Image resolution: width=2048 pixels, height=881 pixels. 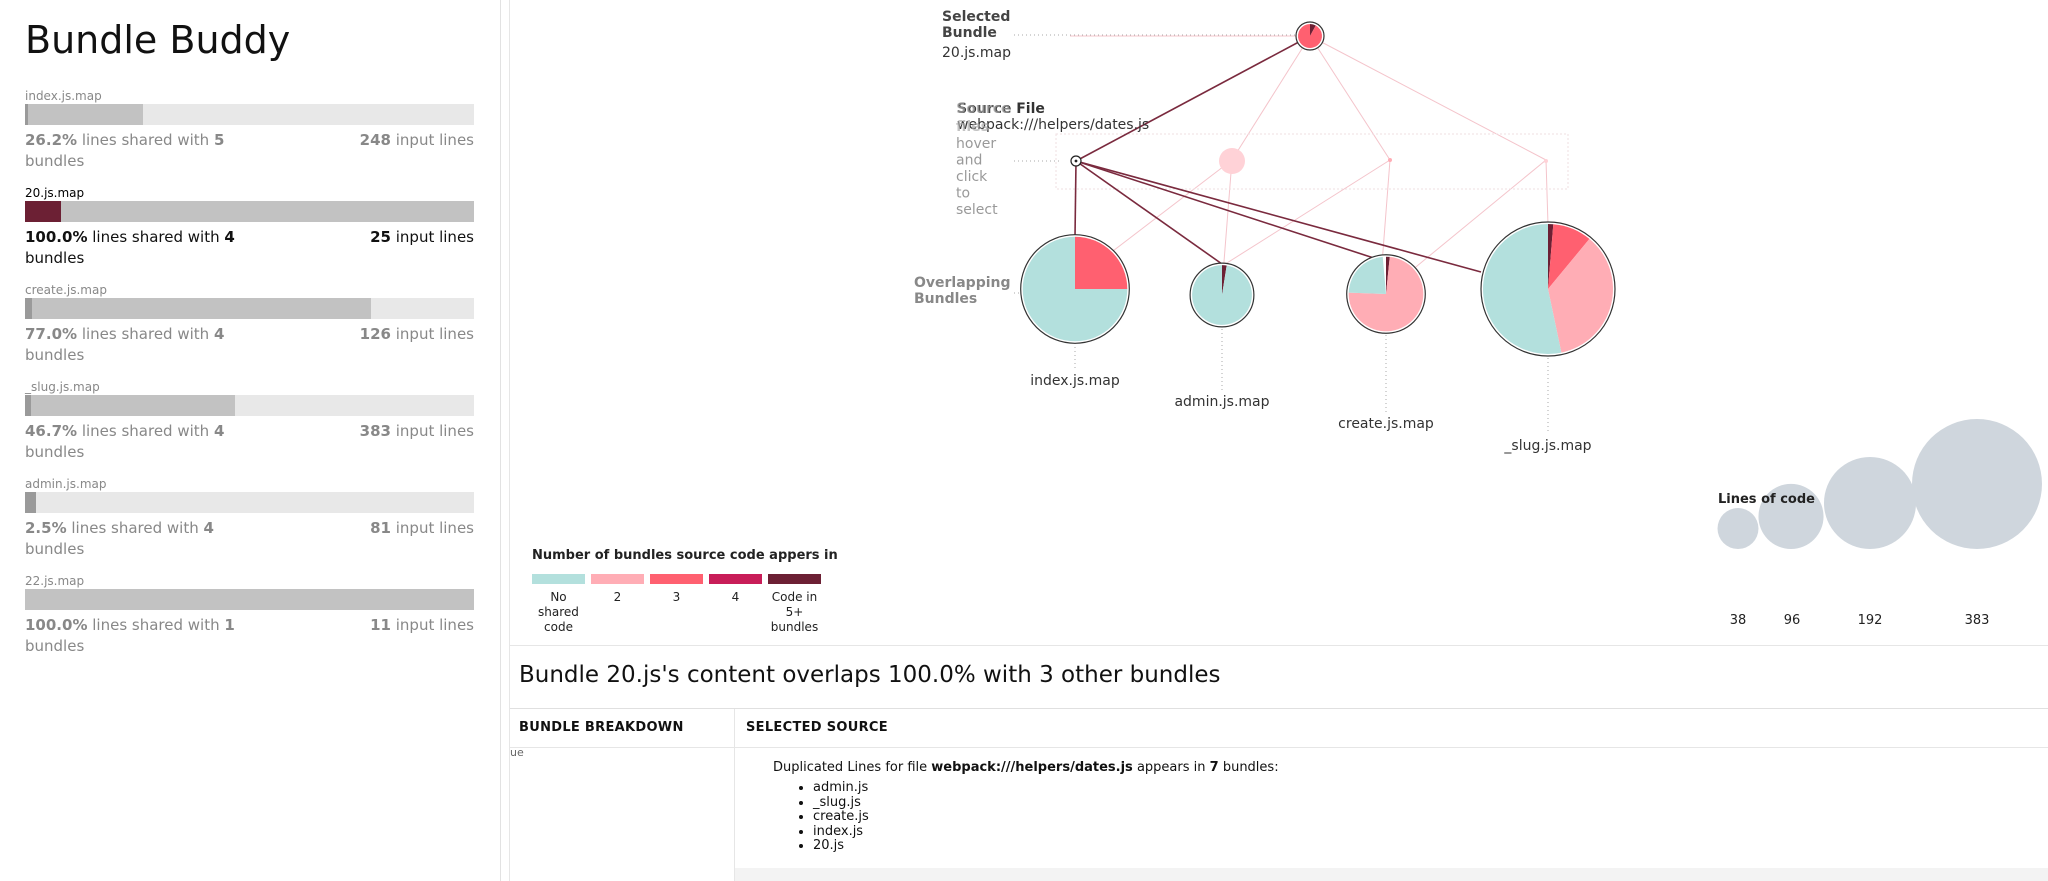 What do you see at coordinates (617, 597) in the screenshot?
I see `legend-label: 2` at bounding box center [617, 597].